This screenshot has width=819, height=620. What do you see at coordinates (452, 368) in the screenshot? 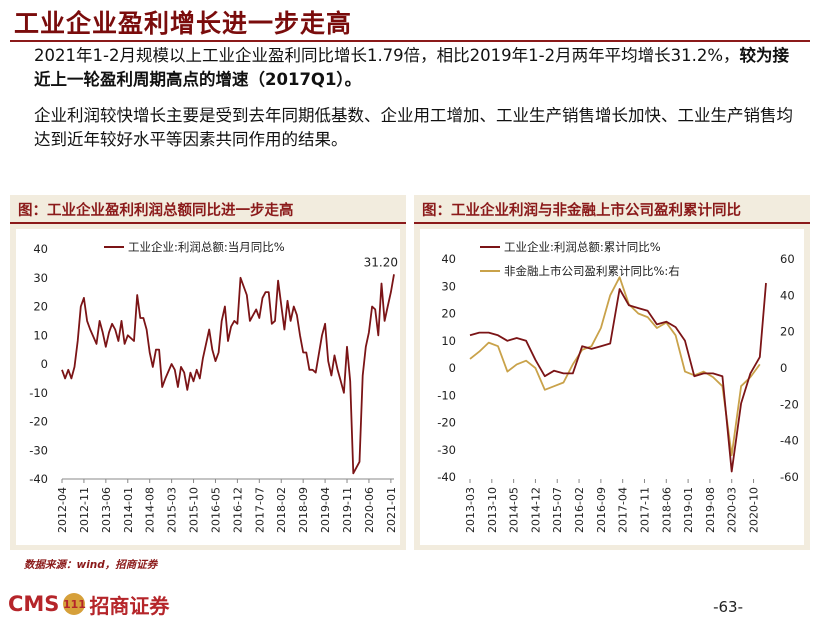
I see `y-tick-label-left: 0` at bounding box center [452, 368].